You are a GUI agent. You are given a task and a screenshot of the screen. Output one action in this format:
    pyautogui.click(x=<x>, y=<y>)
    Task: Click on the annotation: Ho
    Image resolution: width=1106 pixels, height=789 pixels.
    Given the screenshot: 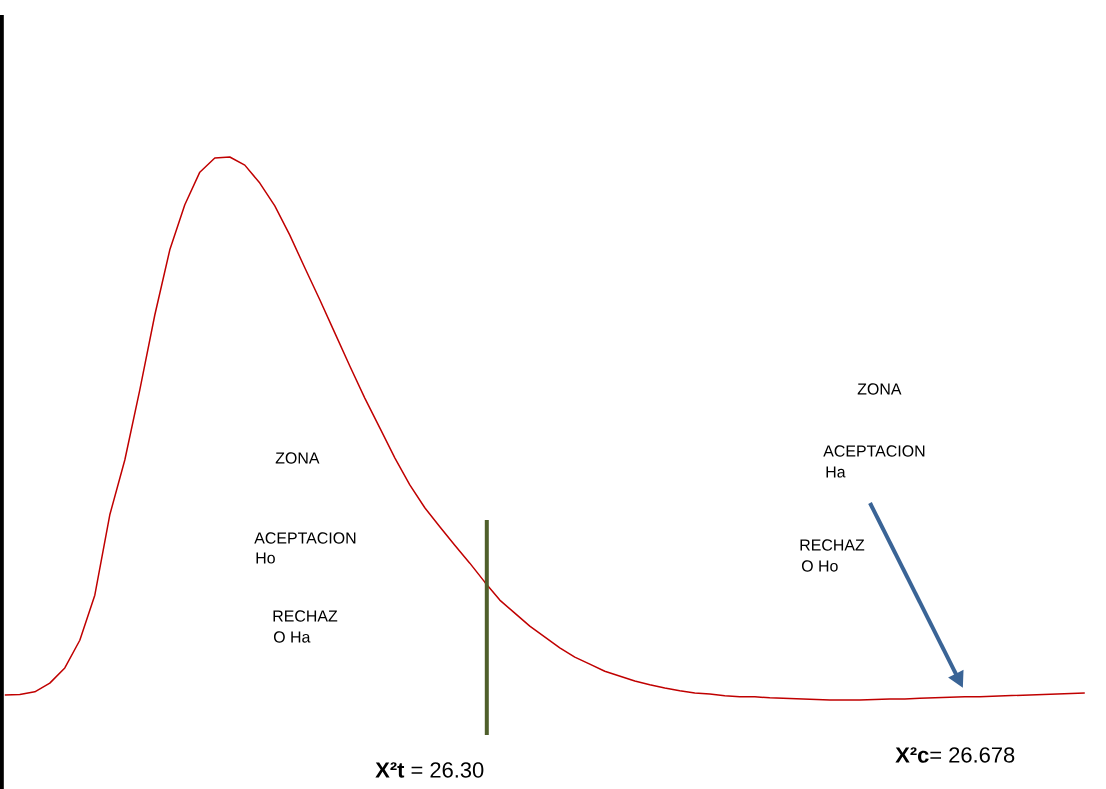 What is the action you would take?
    pyautogui.click(x=265, y=558)
    